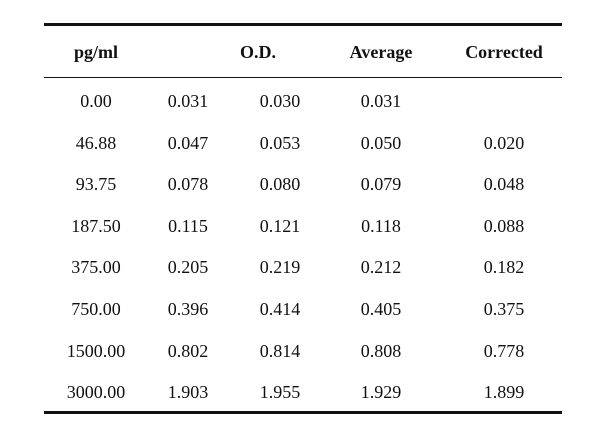 Image resolution: width=600 pixels, height=432 pixels. Describe the element at coordinates (188, 392) in the screenshot. I see `cell-od1: 1.903` at that location.